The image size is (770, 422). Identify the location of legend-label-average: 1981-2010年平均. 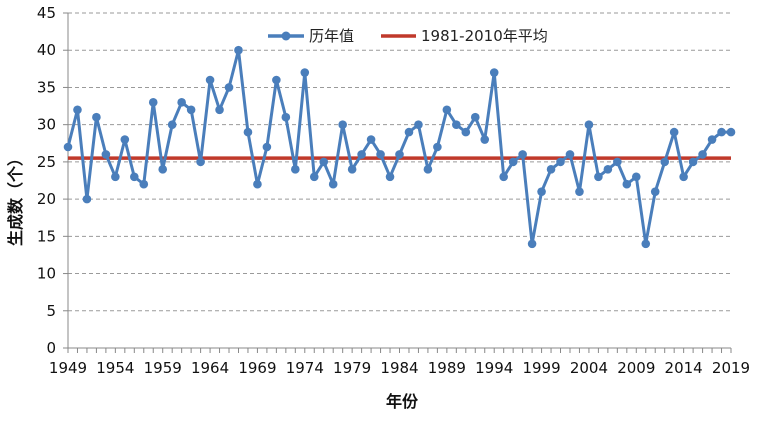
(484, 36).